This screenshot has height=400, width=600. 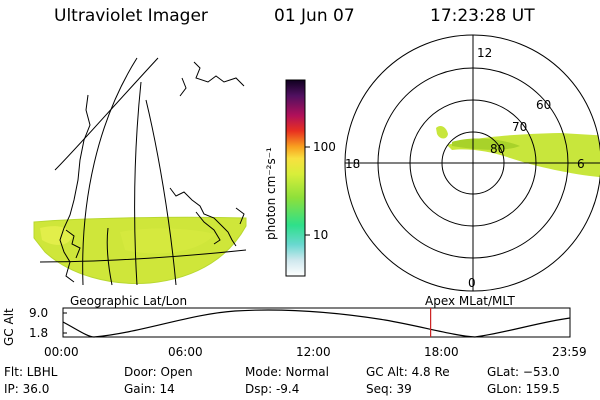 What do you see at coordinates (472, 283) in the screenshot?
I see `mlt-label-0: 0` at bounding box center [472, 283].